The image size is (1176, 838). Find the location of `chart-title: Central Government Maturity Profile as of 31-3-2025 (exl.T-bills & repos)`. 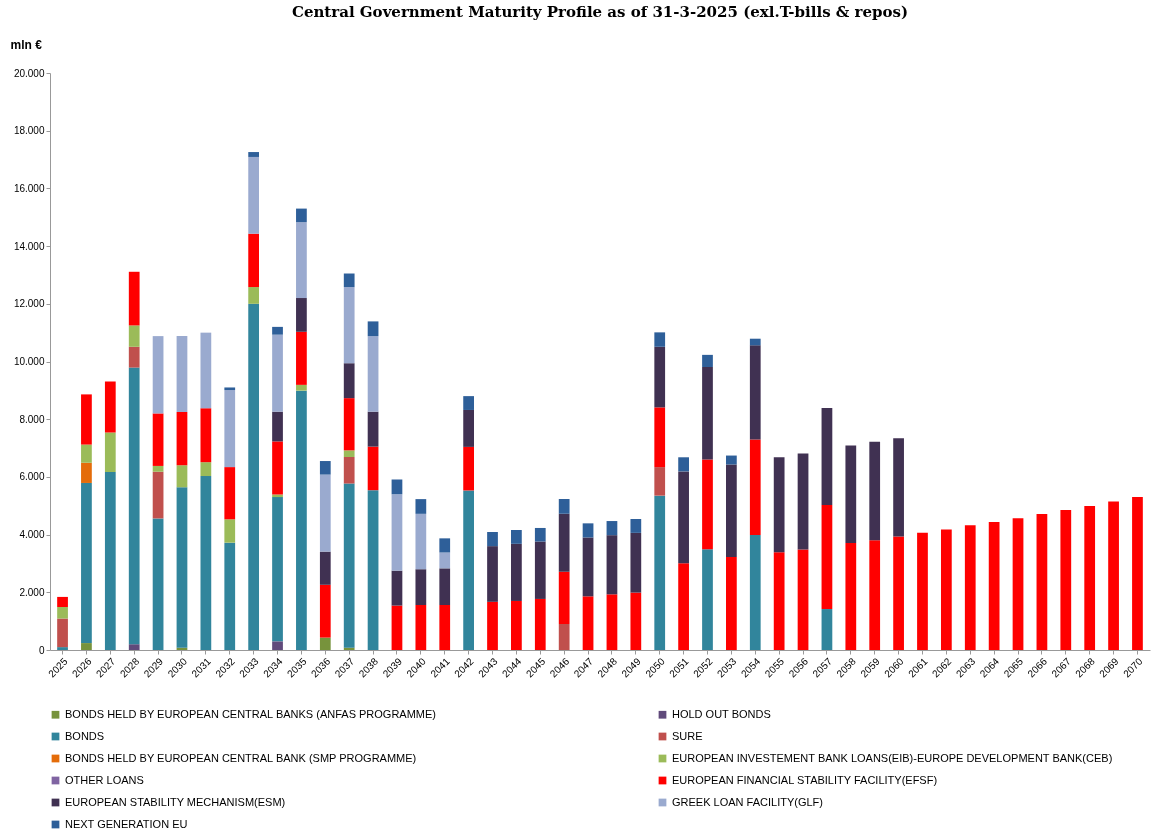

chart-title: Central Government Maturity Profile as of 31-3-2025 (exl.T-bills & repos) is located at coordinates (600, 12).